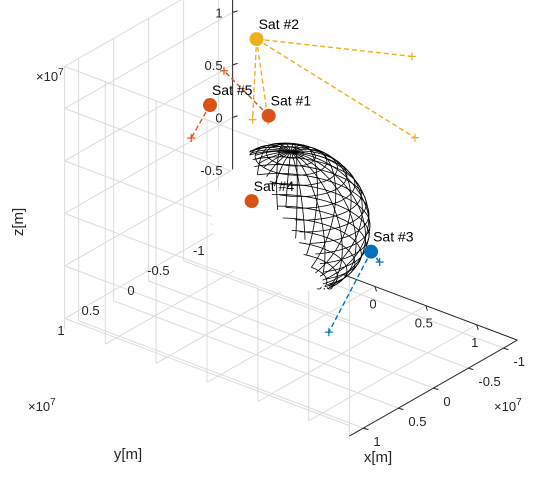 The height and width of the screenshot is (485, 550). Describe the element at coordinates (279, 24) in the screenshot. I see `satellite-label: Sat #2` at that location.